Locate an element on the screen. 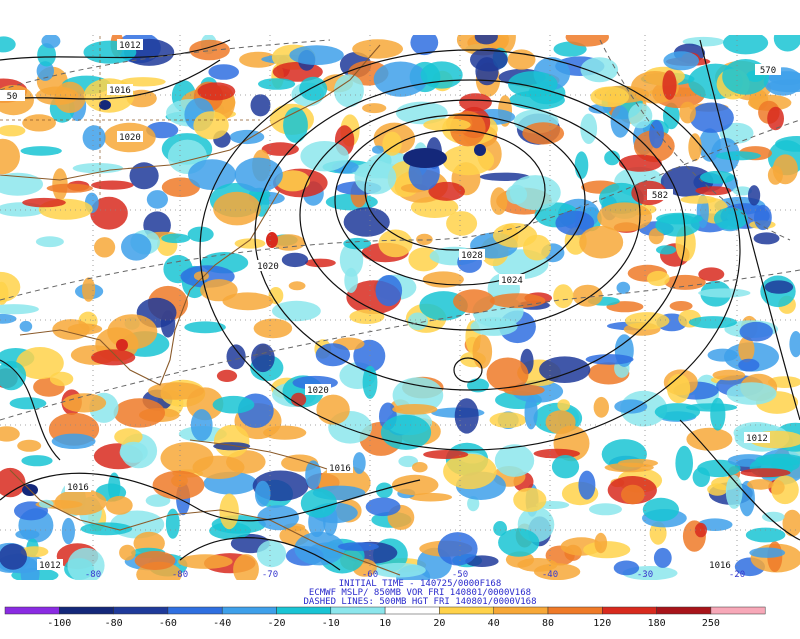 The height and width of the screenshot is (639, 800). colorbar-label: 40 is located at coordinates (494, 623).